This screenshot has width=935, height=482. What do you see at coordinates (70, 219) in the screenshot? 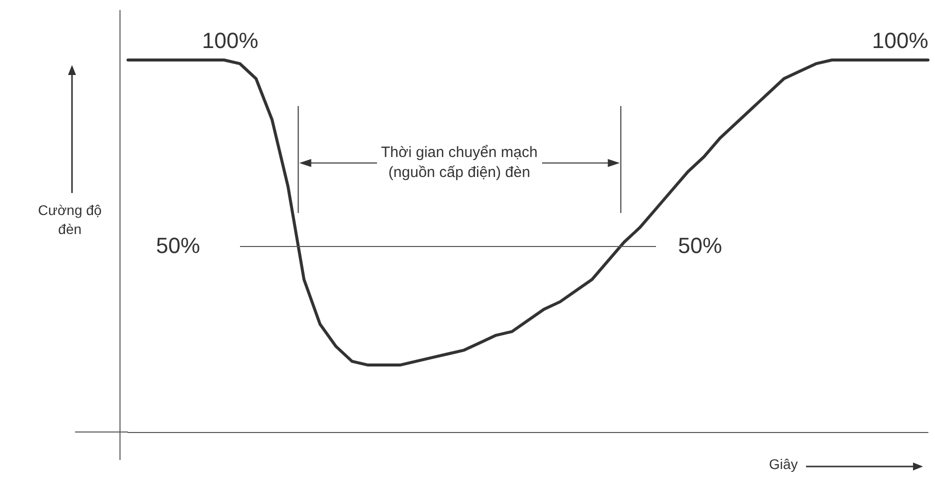
I see `y-axis-title: Cường độ đèn` at bounding box center [70, 219].